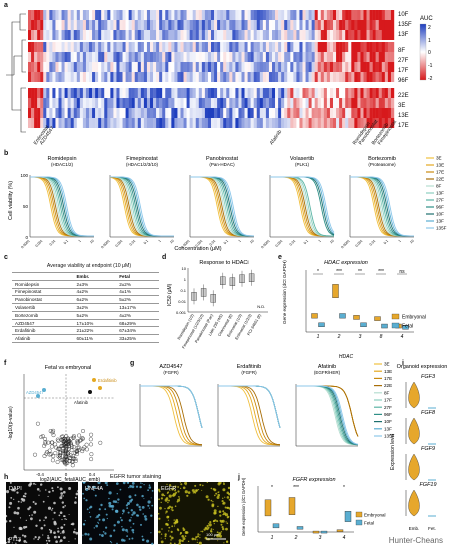  What do you see at coordinates (100, 388) in the screenshot?
I see `highlight-point` at bounding box center [100, 388].